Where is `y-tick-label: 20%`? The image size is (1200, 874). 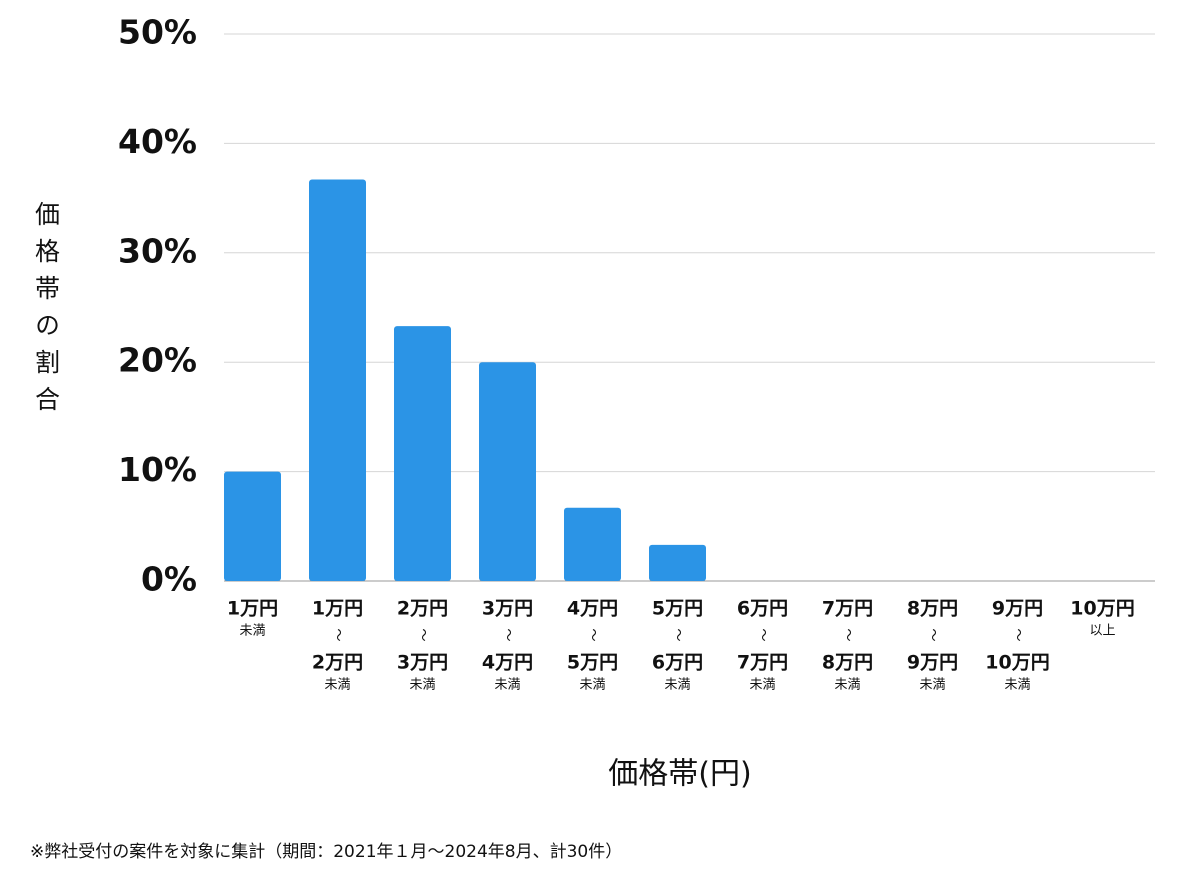
y-tick-label: 20% is located at coordinates (157, 360).